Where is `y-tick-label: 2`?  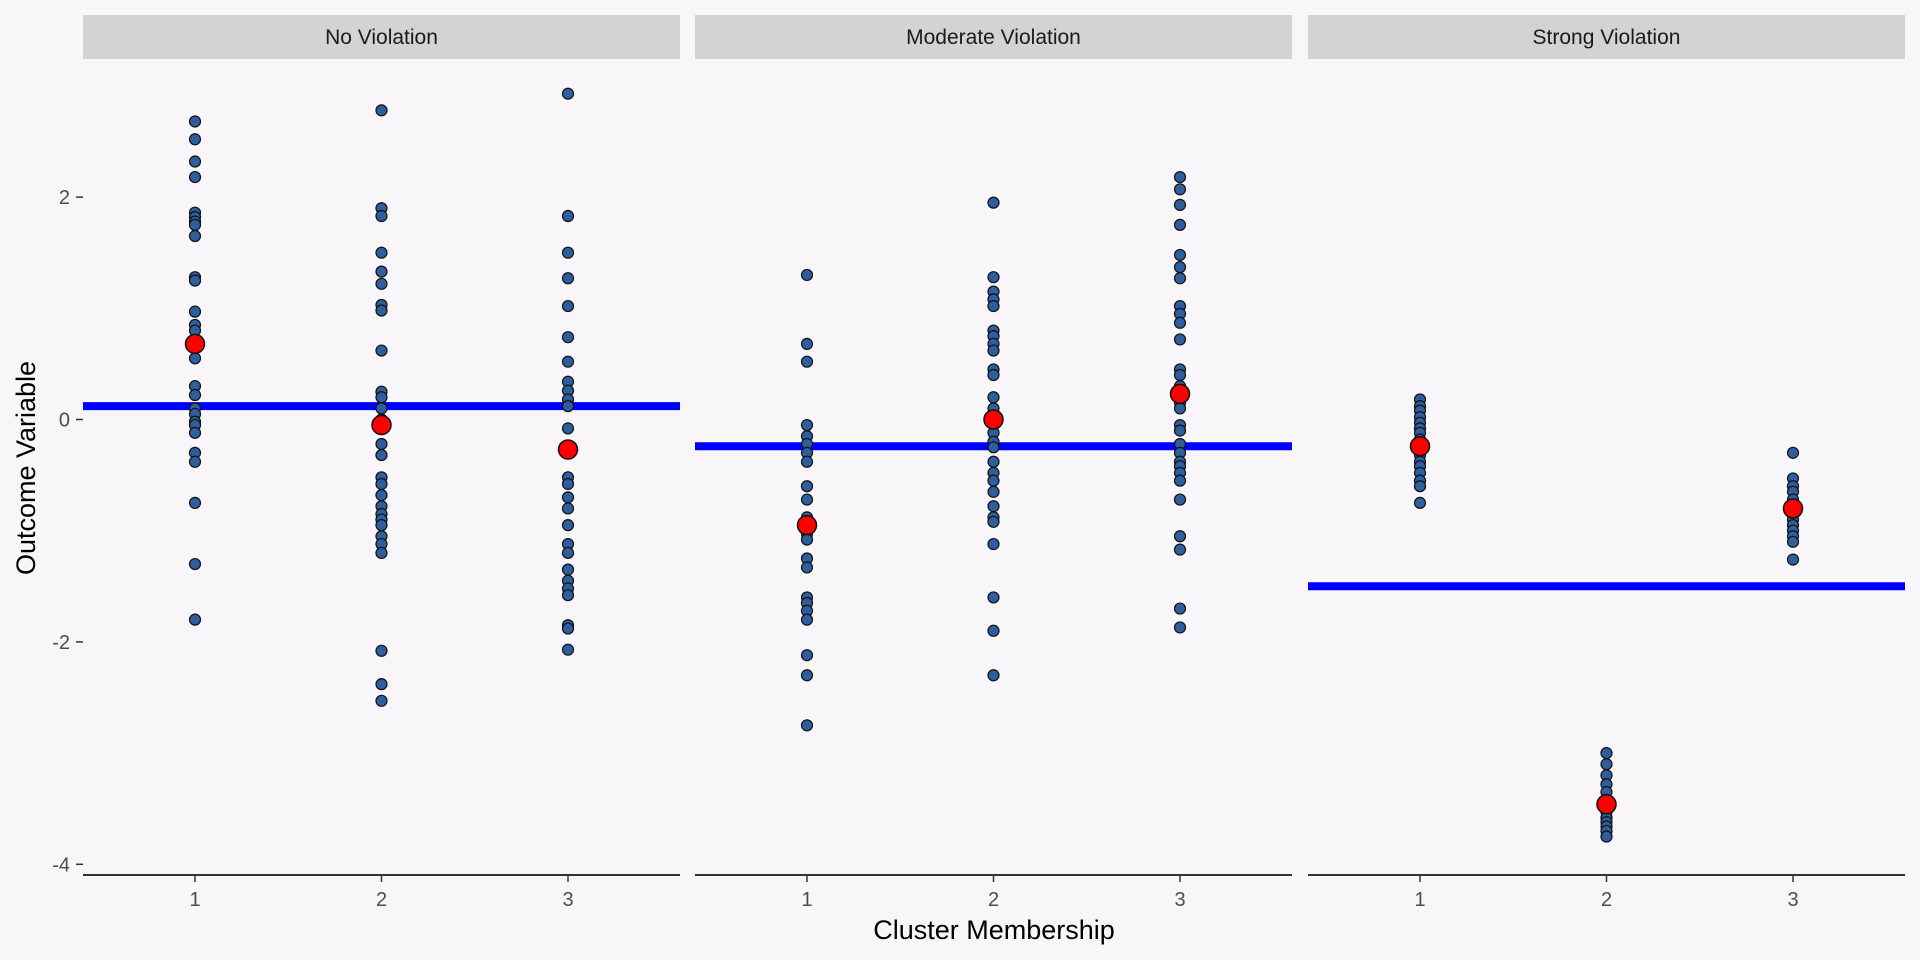
y-tick-label: 2 is located at coordinates (64, 198).